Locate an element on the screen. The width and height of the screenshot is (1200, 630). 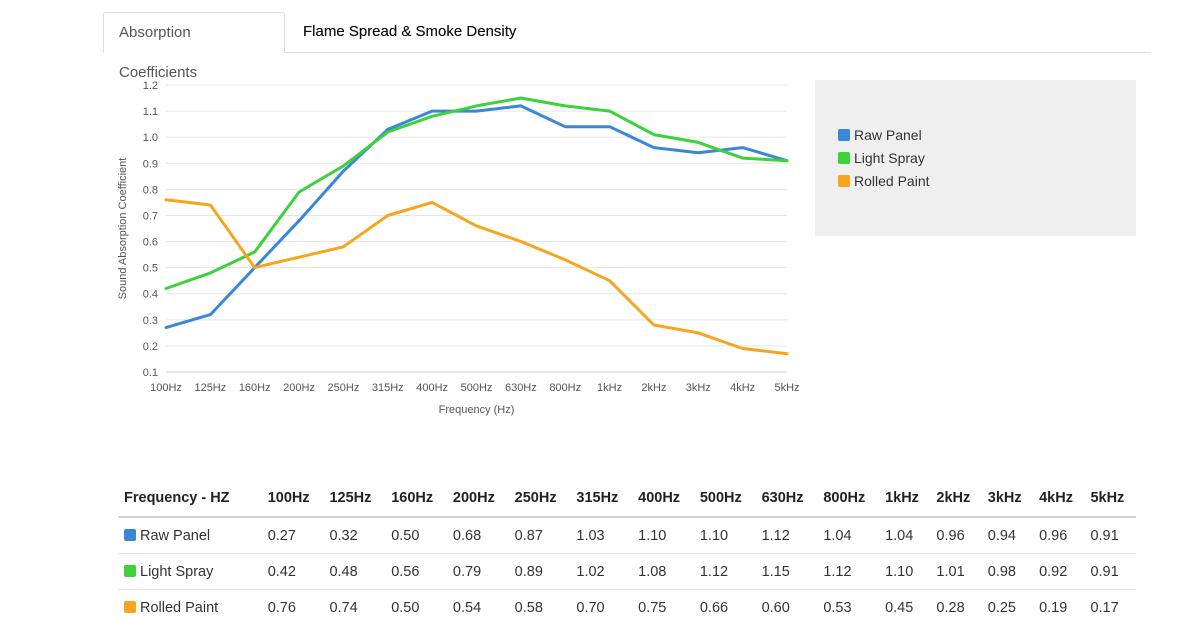
x-tick-label: 315Hz is located at coordinates (388, 388).